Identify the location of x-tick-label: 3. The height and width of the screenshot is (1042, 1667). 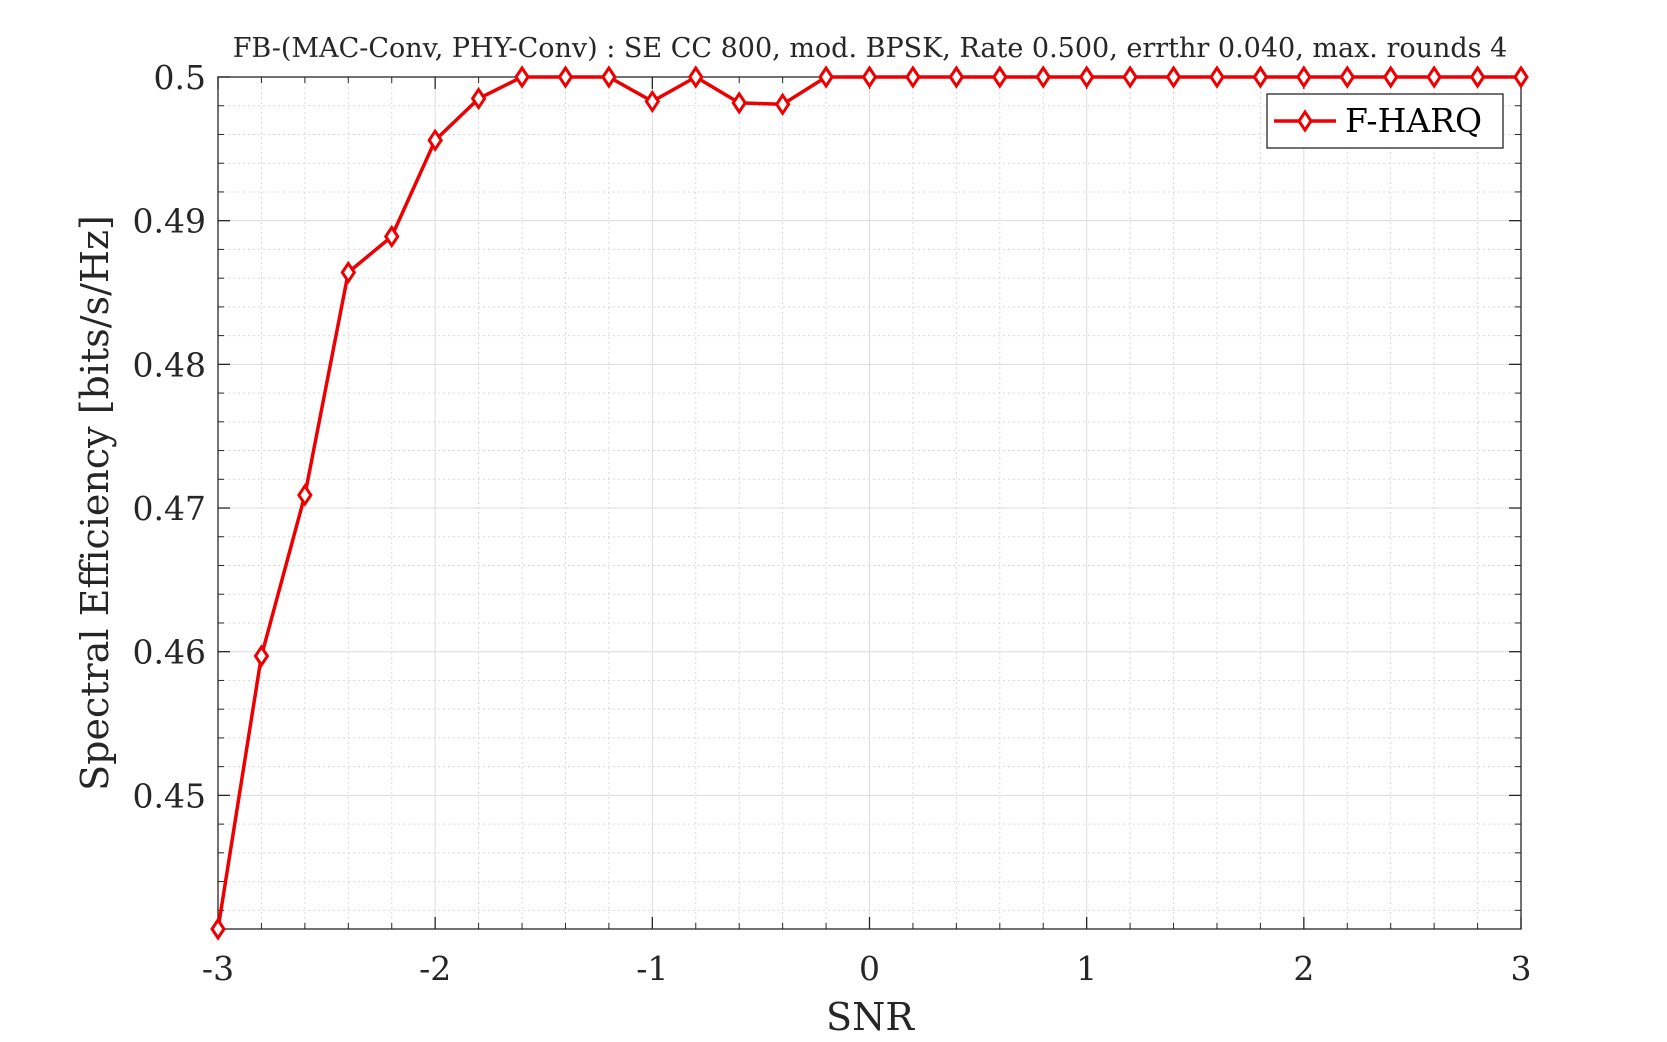
(1521, 968).